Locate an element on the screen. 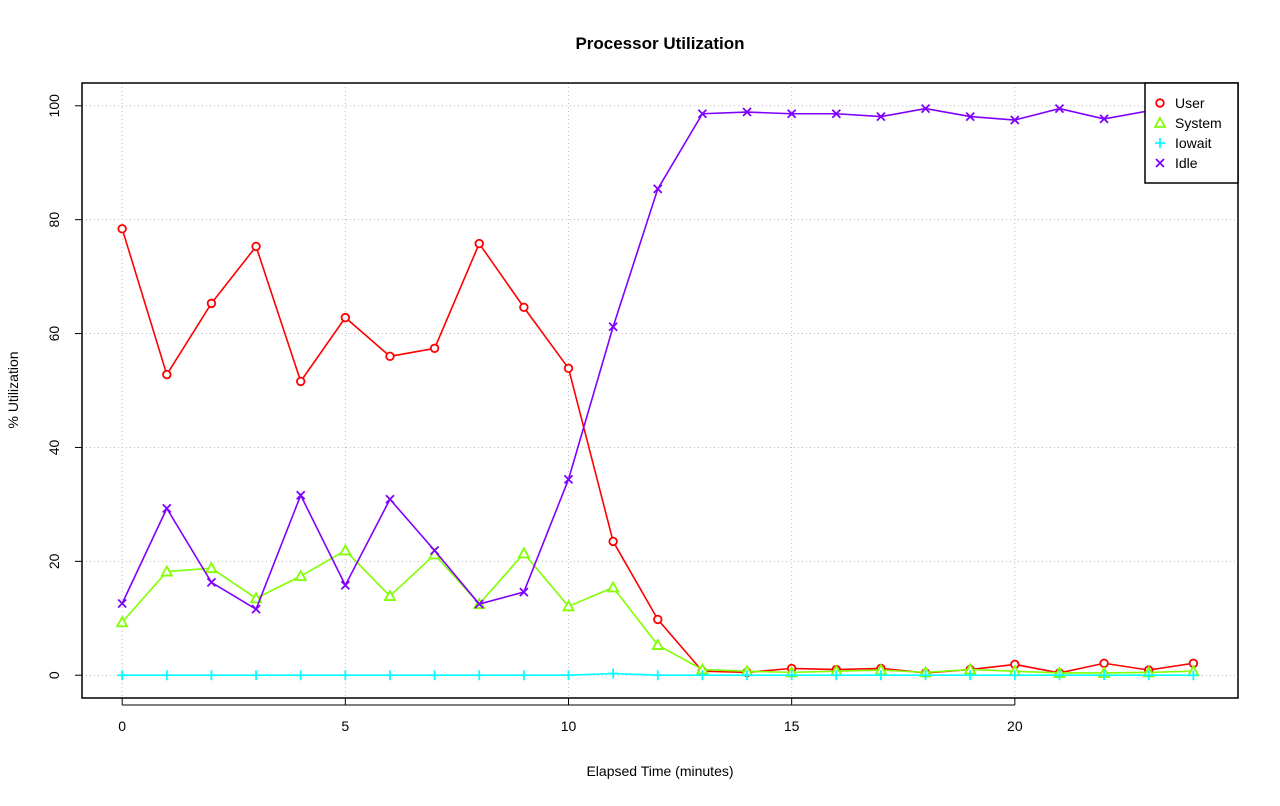  system-line is located at coordinates (657, 611).